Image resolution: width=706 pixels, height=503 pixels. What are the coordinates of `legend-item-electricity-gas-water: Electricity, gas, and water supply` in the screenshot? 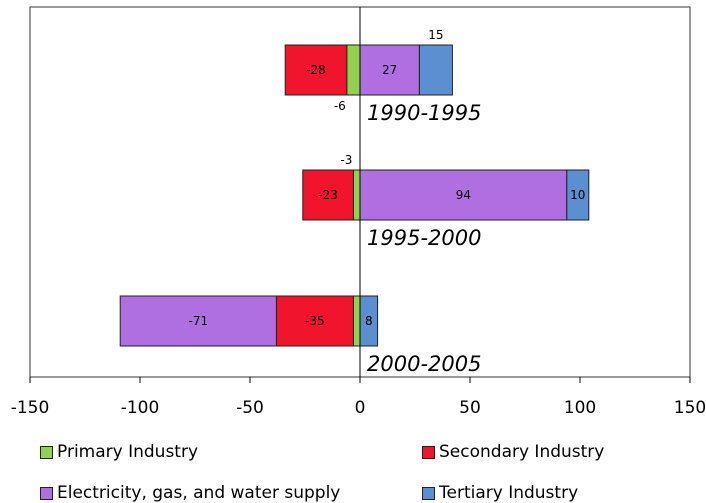 It's located at (190, 493).